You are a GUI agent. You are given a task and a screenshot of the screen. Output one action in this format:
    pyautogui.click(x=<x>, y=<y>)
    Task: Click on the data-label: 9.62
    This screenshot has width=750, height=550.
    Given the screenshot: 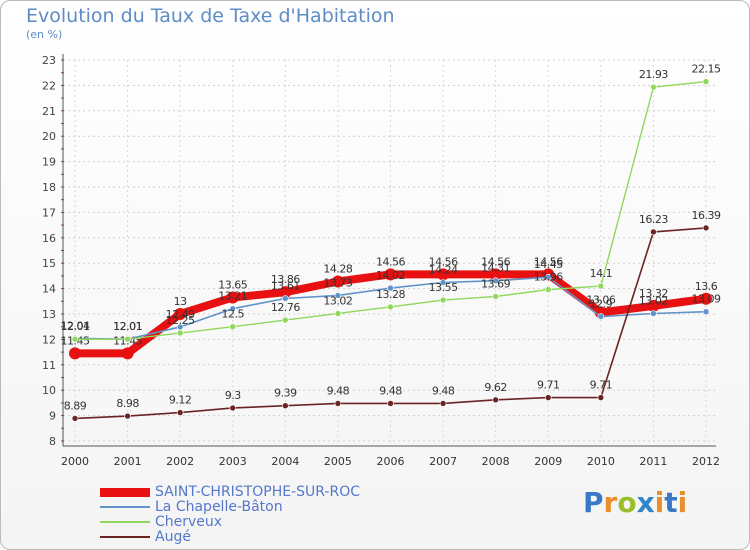 What is the action you would take?
    pyautogui.click(x=495, y=387)
    